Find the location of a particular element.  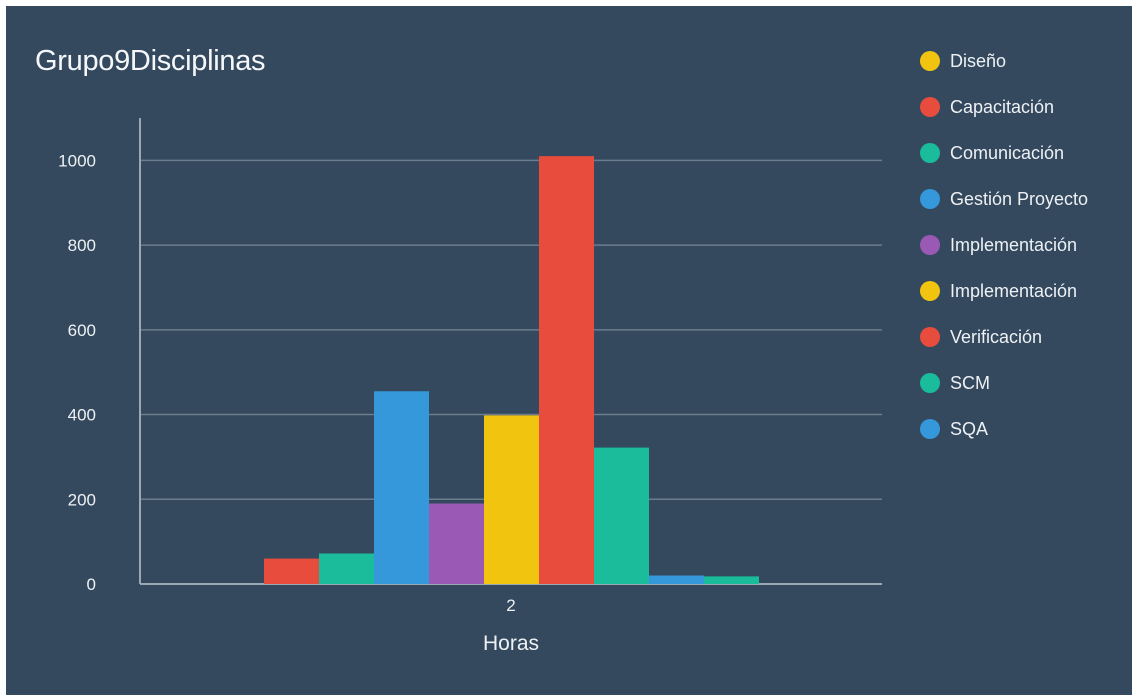

legend-item: Comunicación is located at coordinates (1004, 153).